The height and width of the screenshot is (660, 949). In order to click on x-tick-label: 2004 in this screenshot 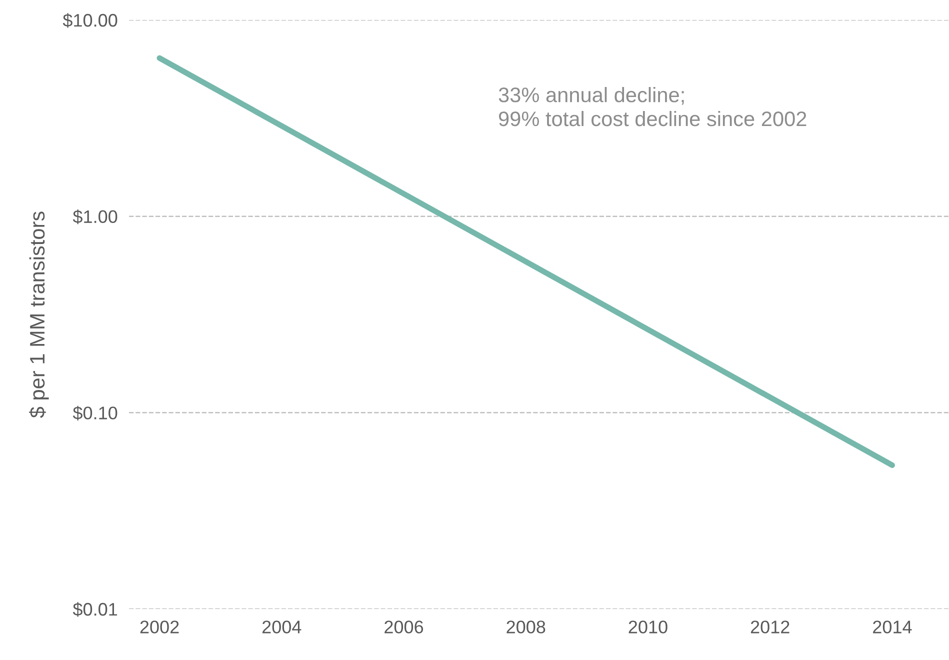, I will do `click(282, 627)`.